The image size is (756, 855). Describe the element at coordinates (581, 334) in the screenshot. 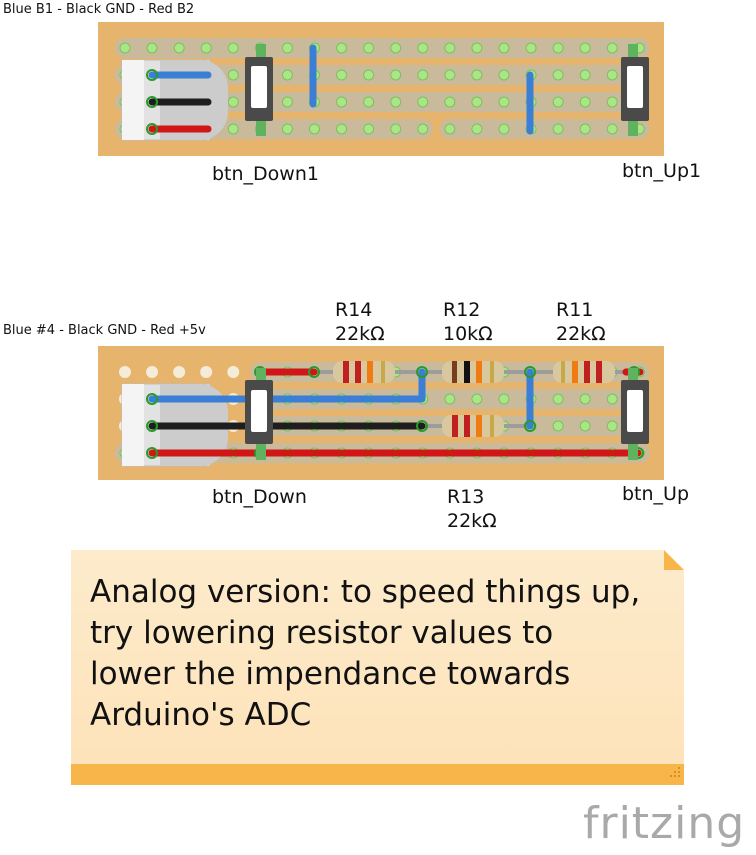

I see `r11-value: 22kΩ` at that location.